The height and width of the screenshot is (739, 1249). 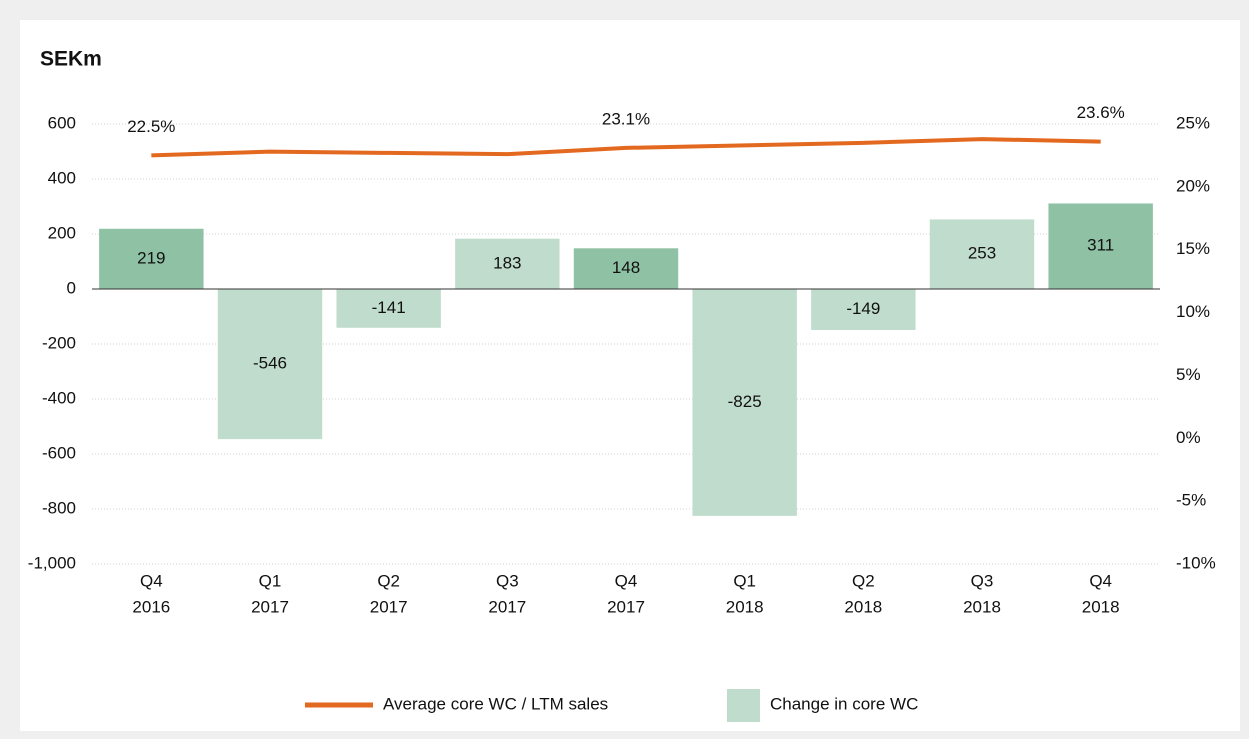 What do you see at coordinates (1193, 185) in the screenshot?
I see `y2-tick-label: 20%` at bounding box center [1193, 185].